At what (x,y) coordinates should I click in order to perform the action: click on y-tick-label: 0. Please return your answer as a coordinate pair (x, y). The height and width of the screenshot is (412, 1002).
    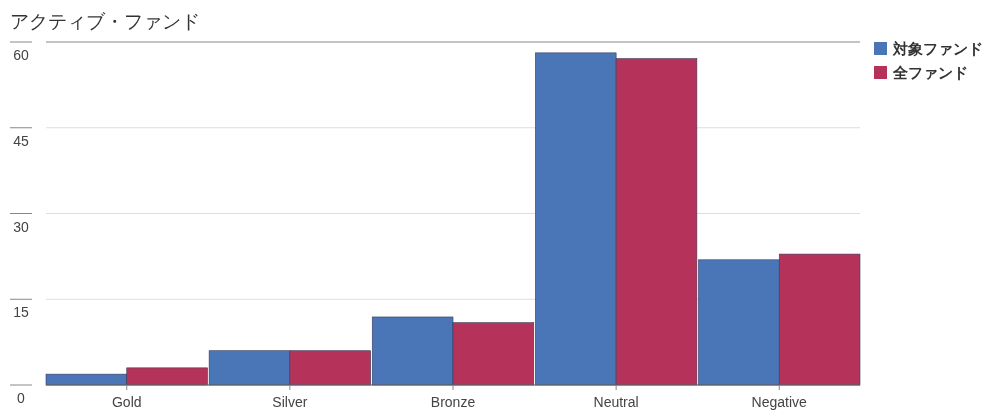
    Looking at the image, I should click on (21, 398).